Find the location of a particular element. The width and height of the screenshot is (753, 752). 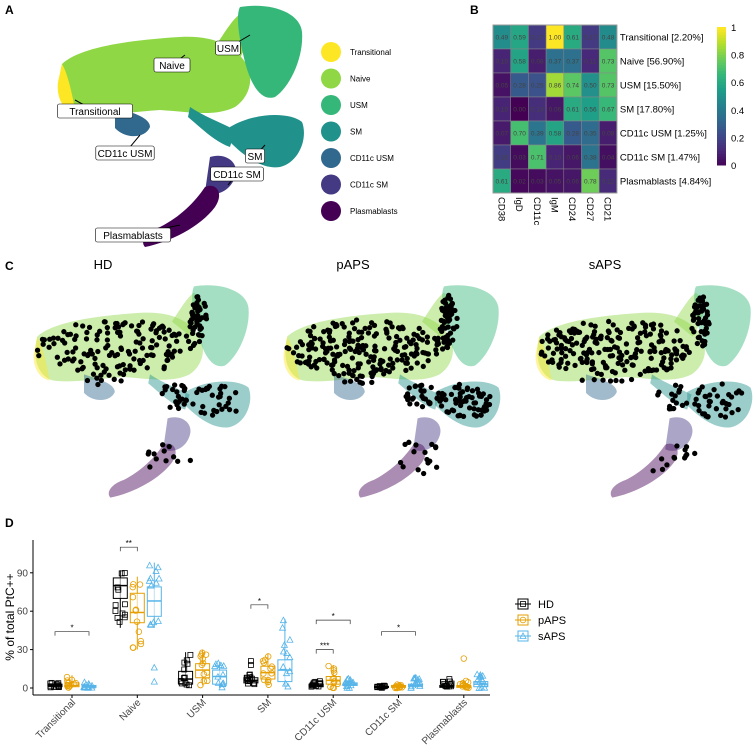

heatmap-cell-value: 0.05 is located at coordinates (555, 182).